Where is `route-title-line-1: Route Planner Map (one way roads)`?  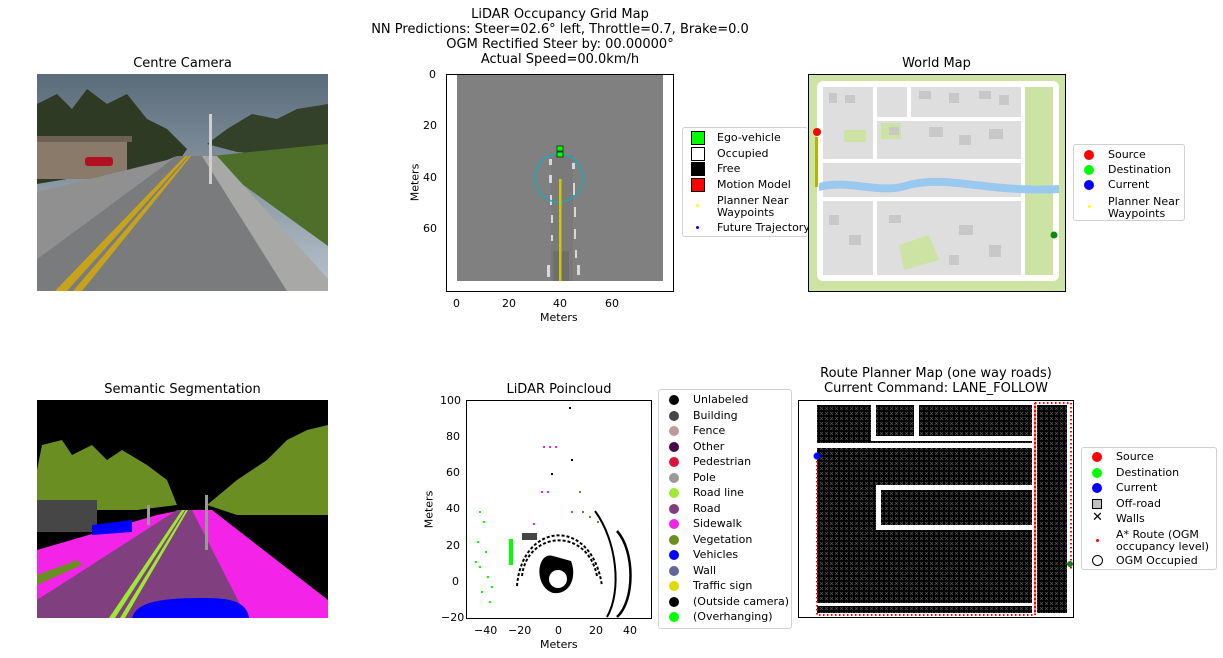
route-title-line-1: Route Planner Map (one way roads) is located at coordinates (936, 373).